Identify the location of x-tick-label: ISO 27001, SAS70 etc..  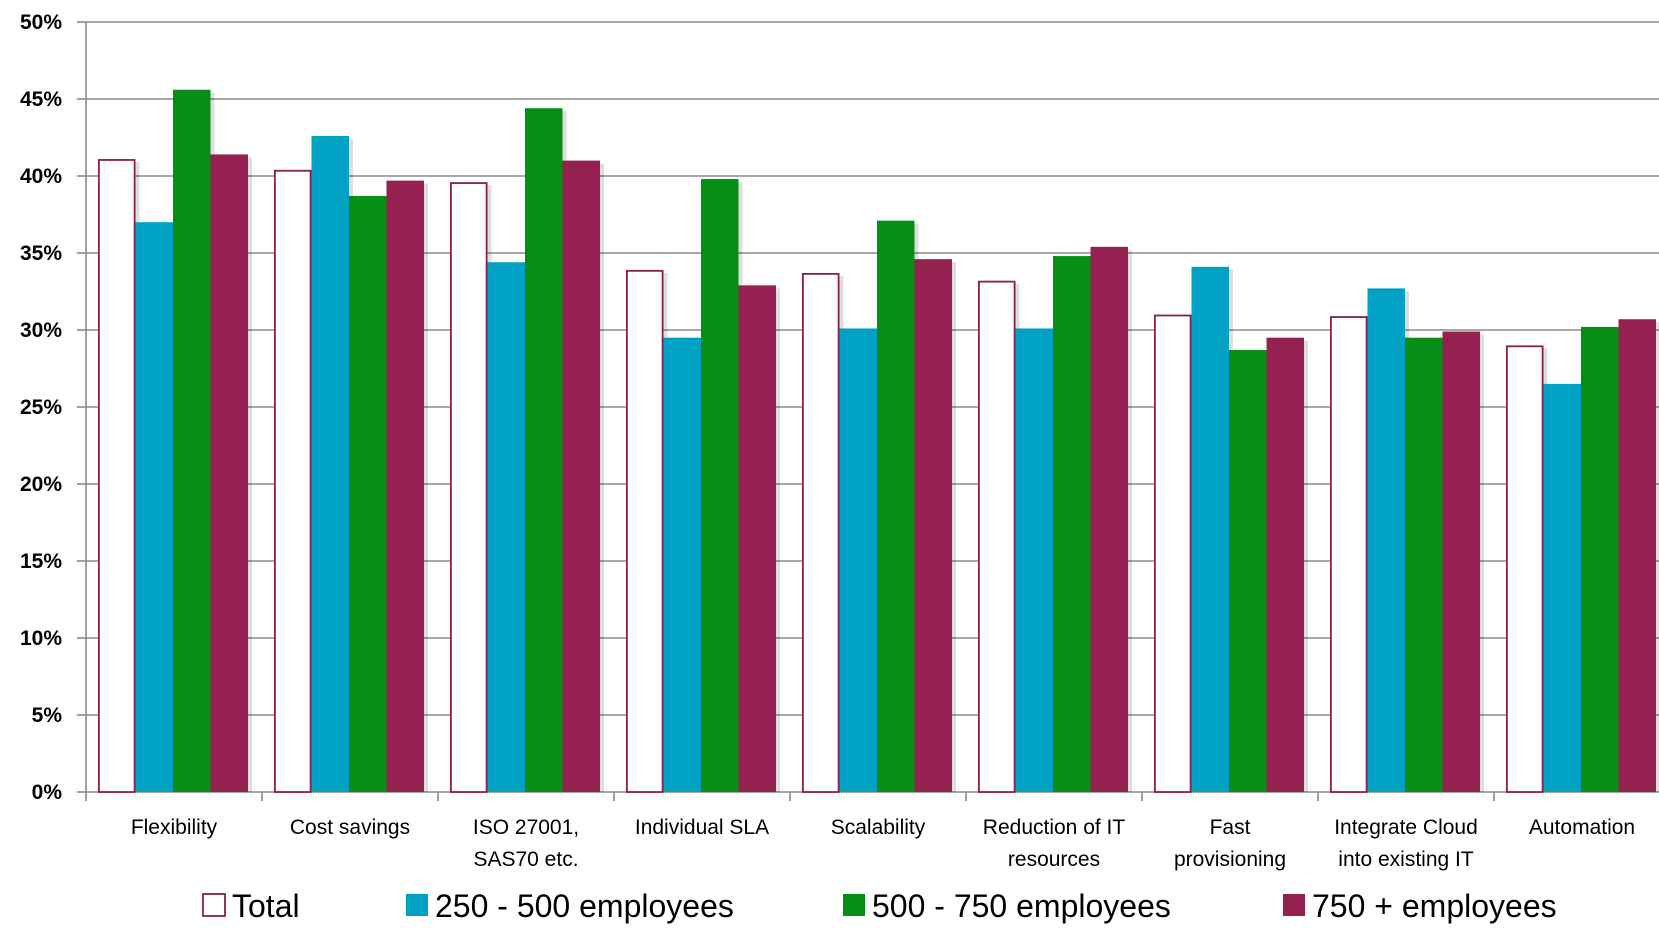
(526, 843).